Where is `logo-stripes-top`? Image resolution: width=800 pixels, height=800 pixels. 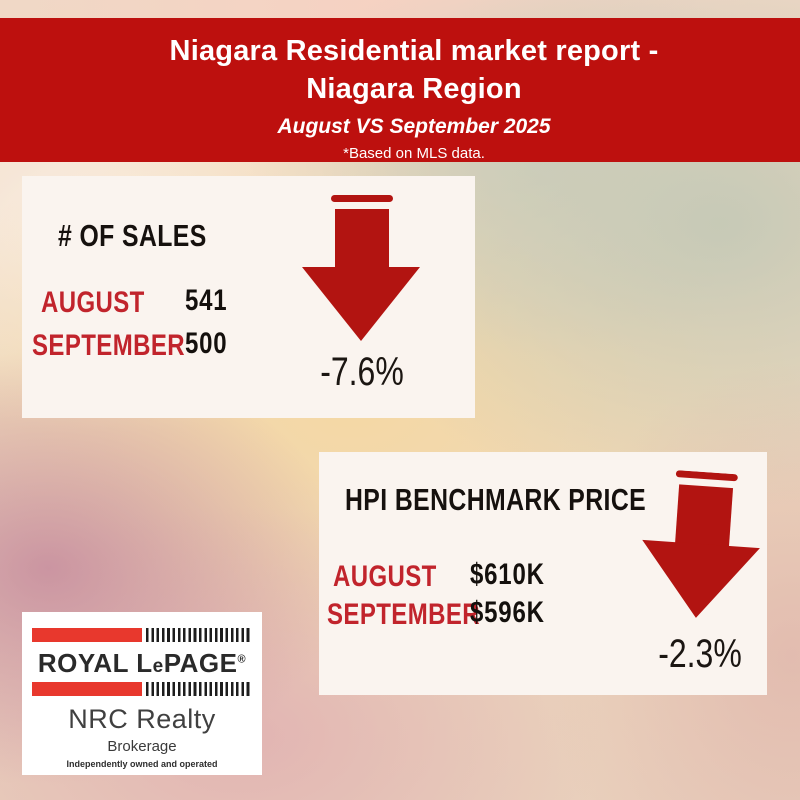
logo-stripes-top is located at coordinates (199, 635).